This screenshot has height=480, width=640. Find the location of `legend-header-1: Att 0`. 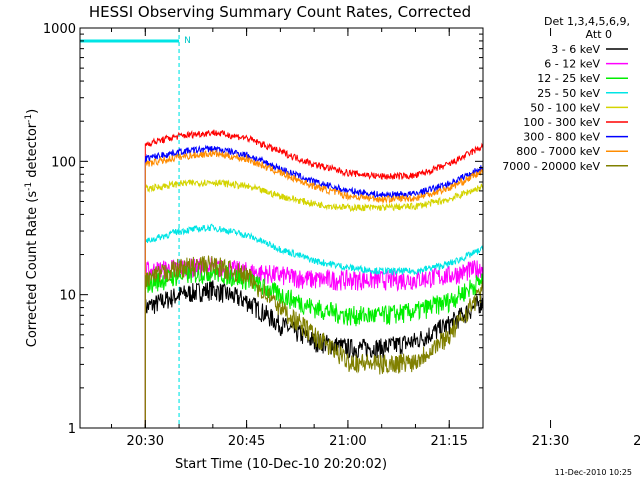

legend-header-1: Att 0 is located at coordinates (599, 34).